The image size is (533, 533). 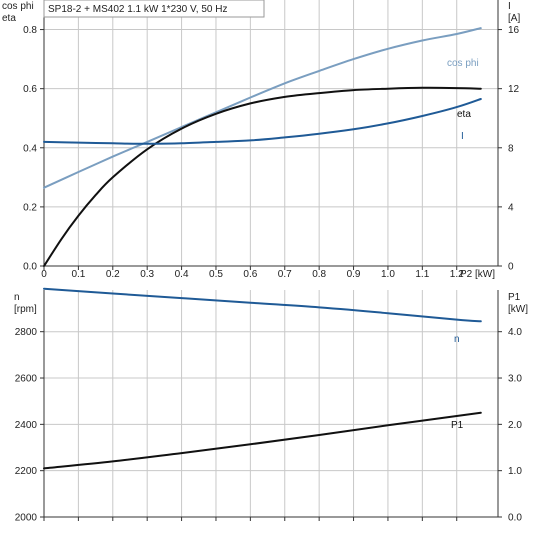 I want to click on left-y-tick-label: 0.6, so click(x=30, y=89).